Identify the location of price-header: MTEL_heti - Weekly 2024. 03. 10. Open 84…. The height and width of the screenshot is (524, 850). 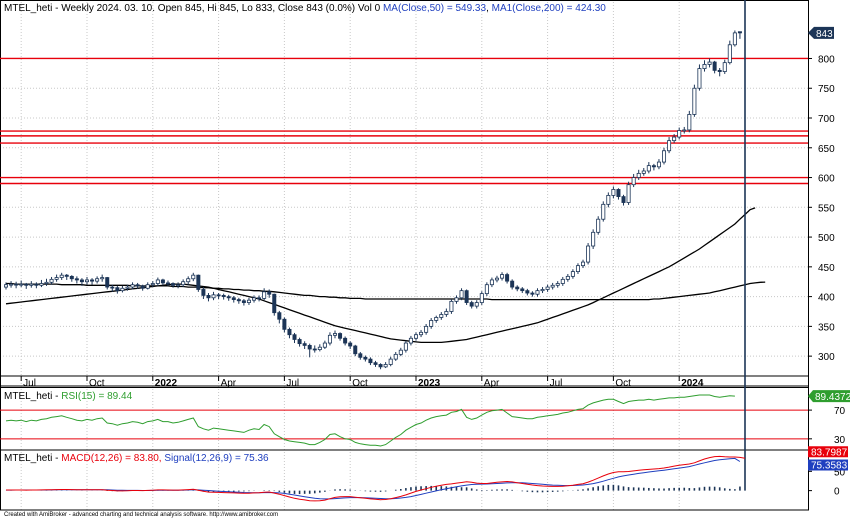
(305, 8).